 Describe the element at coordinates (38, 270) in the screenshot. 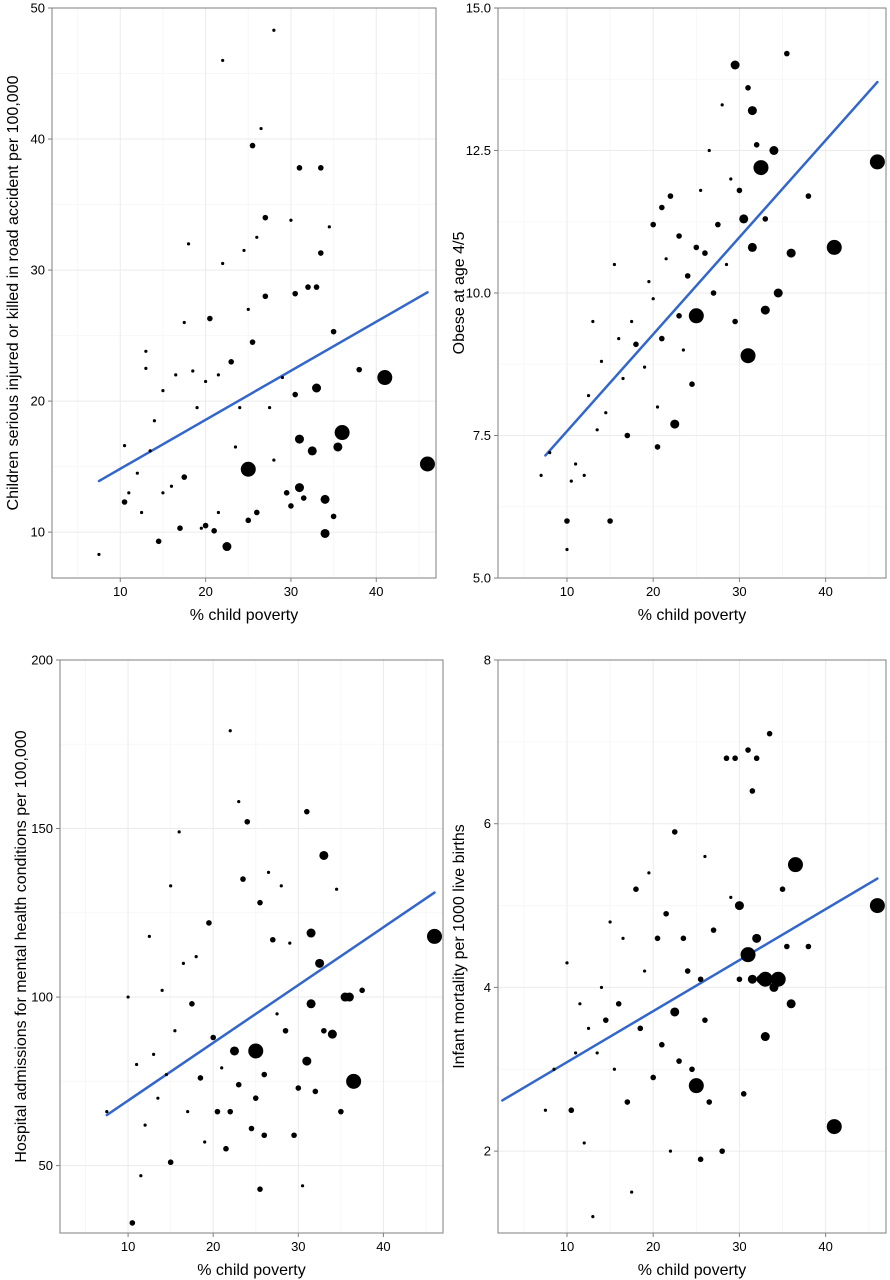

I see `y-tick-label: 30` at that location.